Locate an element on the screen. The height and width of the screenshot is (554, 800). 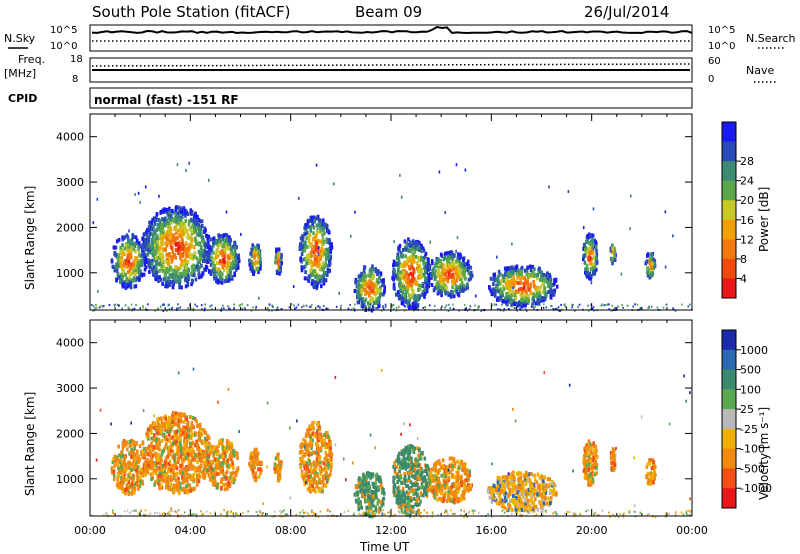
velocity-ylabel: Slant Range [km] is located at coordinates (30, 444).